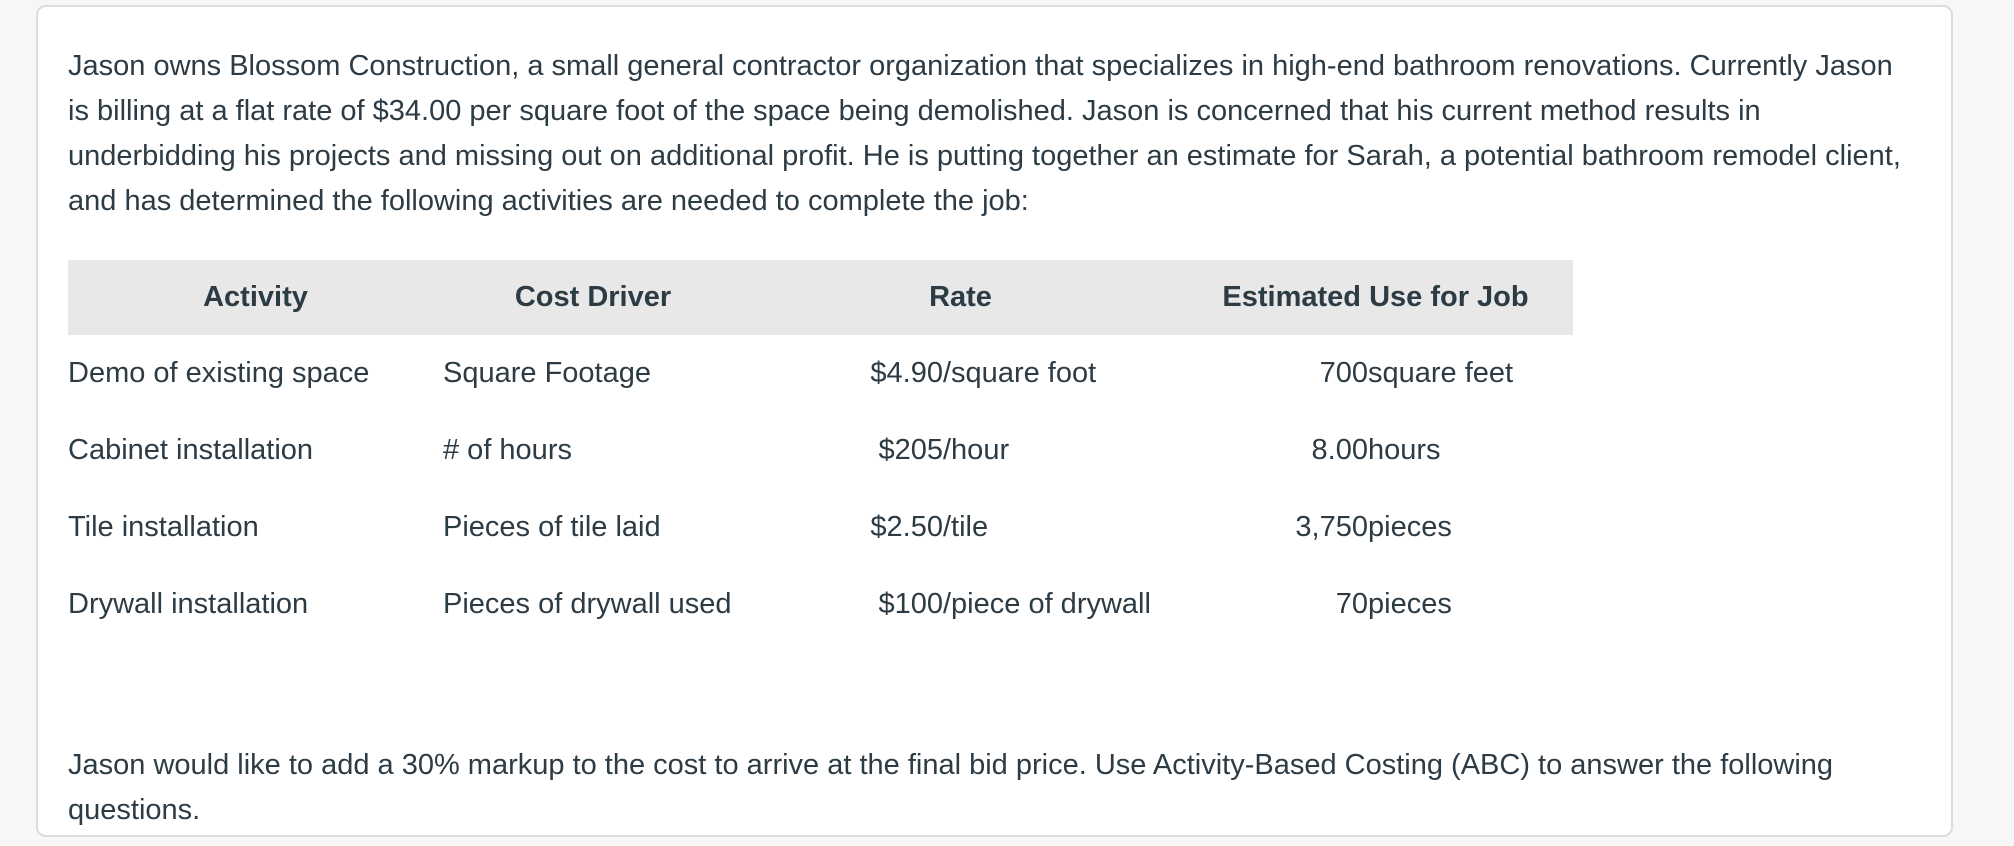 This screenshot has width=2014, height=846. I want to click on rate-unit-cell: /hour, so click(976, 450).